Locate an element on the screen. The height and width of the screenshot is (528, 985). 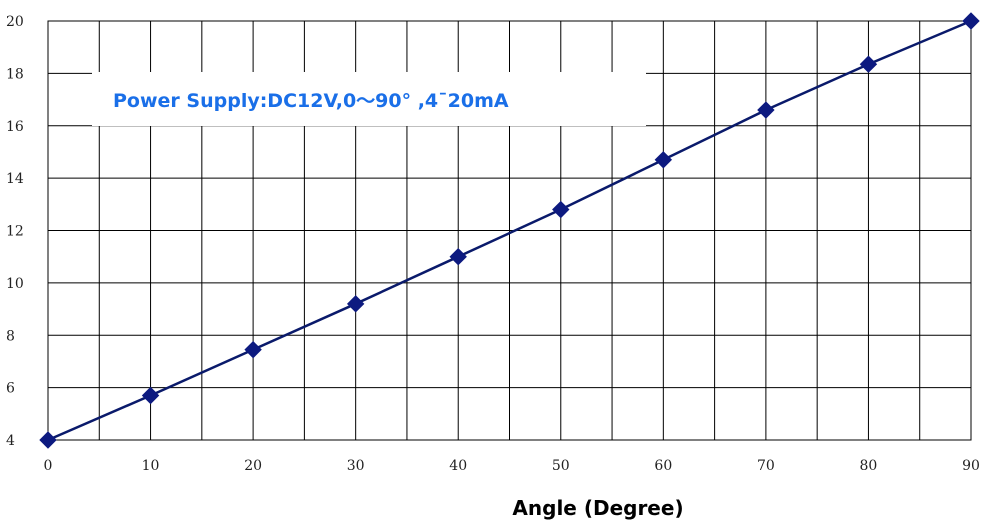
x-tick-label: 50 is located at coordinates (561, 466).